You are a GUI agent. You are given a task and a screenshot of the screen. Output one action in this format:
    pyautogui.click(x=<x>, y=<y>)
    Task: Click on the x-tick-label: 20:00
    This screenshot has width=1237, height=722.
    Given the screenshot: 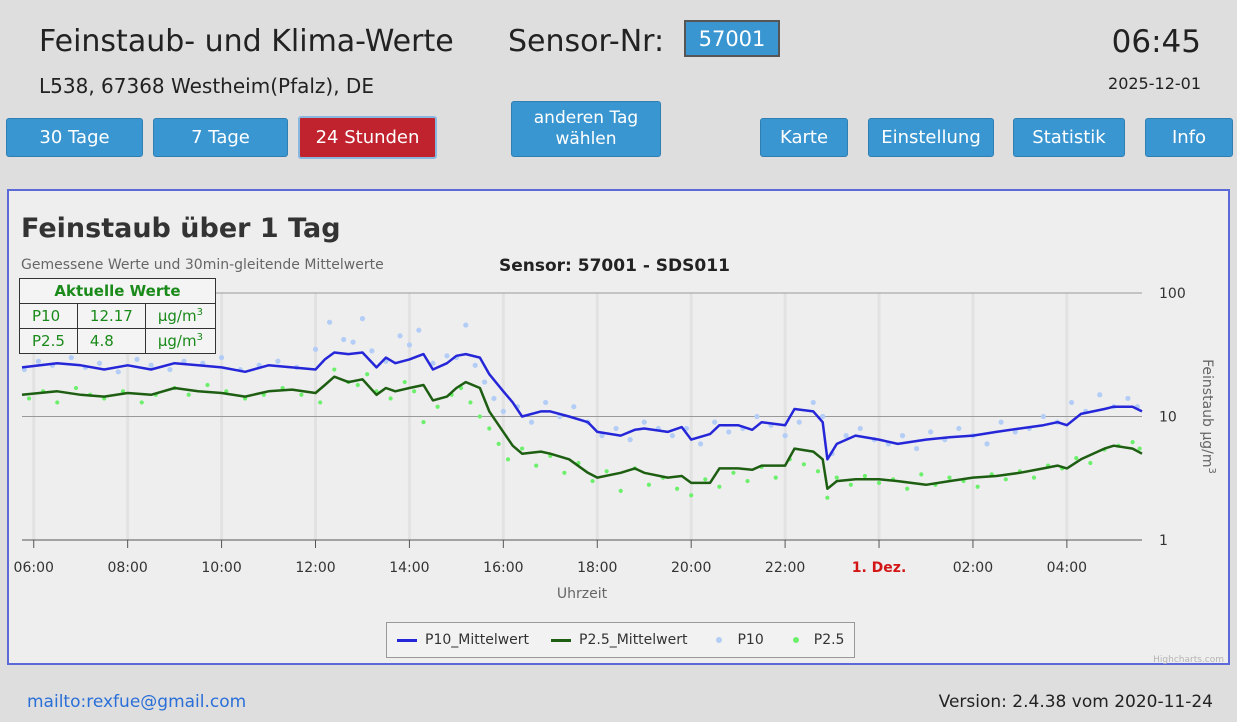 What is the action you would take?
    pyautogui.click(x=691, y=568)
    